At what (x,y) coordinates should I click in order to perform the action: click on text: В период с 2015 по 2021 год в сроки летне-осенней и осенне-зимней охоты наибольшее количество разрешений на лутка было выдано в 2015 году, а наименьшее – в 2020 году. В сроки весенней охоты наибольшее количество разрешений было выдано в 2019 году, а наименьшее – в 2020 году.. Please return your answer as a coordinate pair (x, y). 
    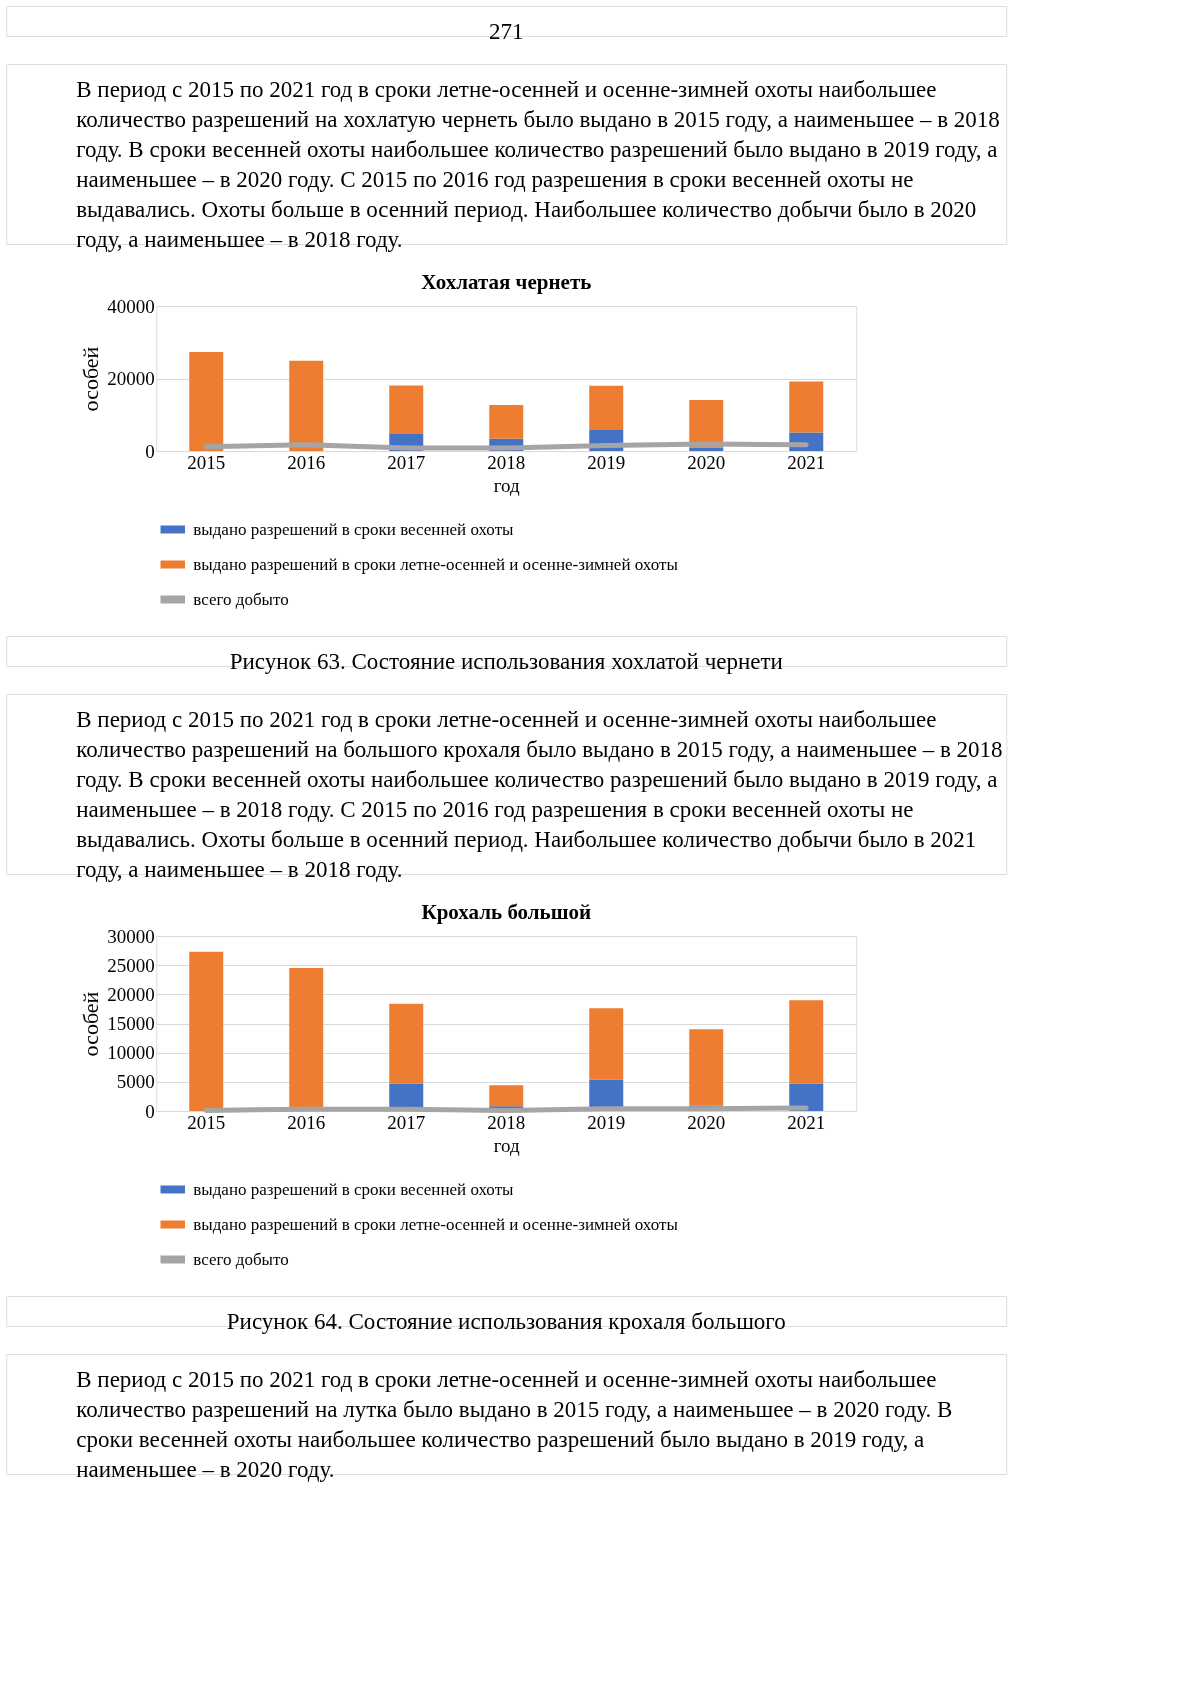
    Looking at the image, I should click on (514, 1424).